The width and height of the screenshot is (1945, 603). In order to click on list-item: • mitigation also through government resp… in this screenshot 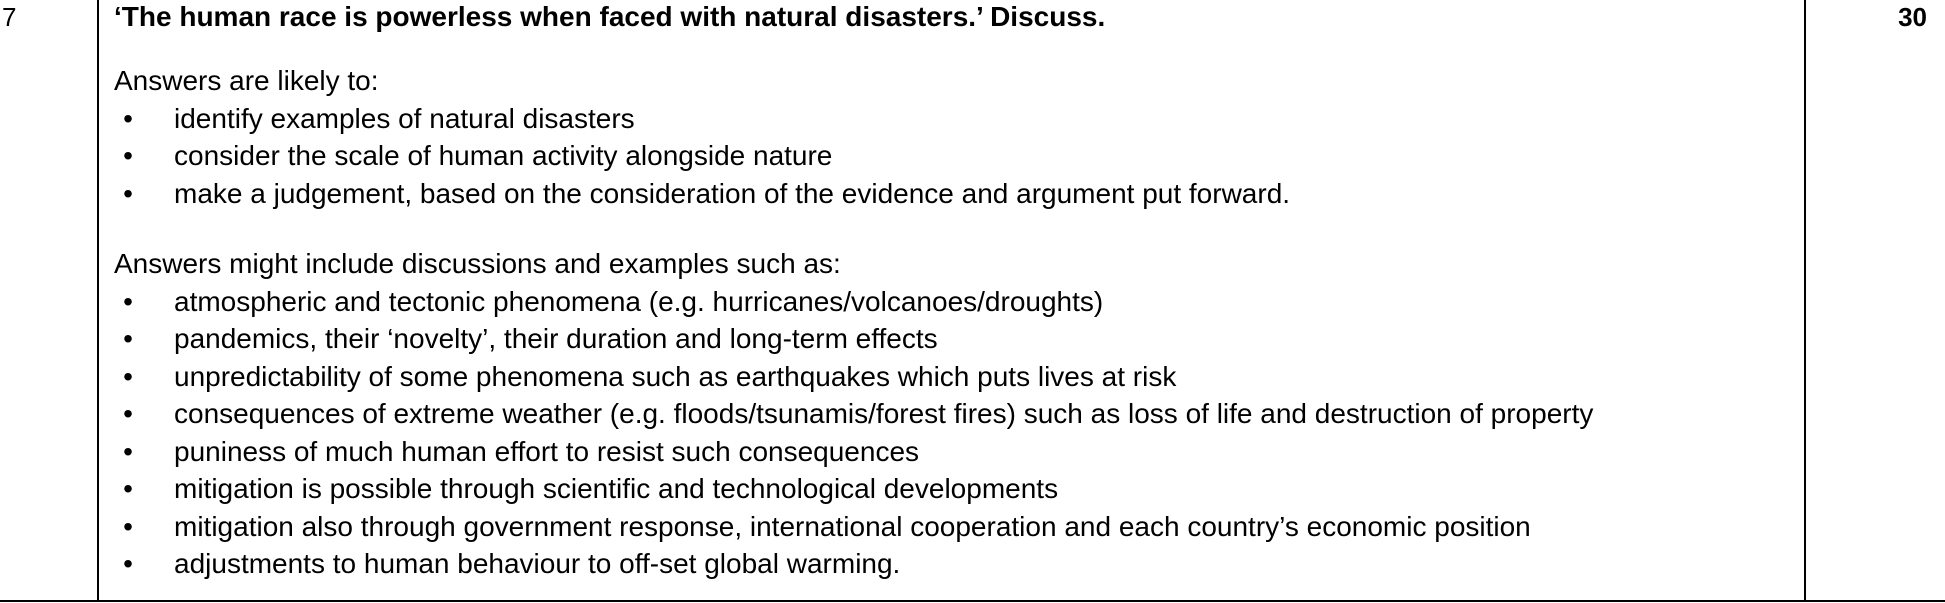, I will do `click(954, 527)`.